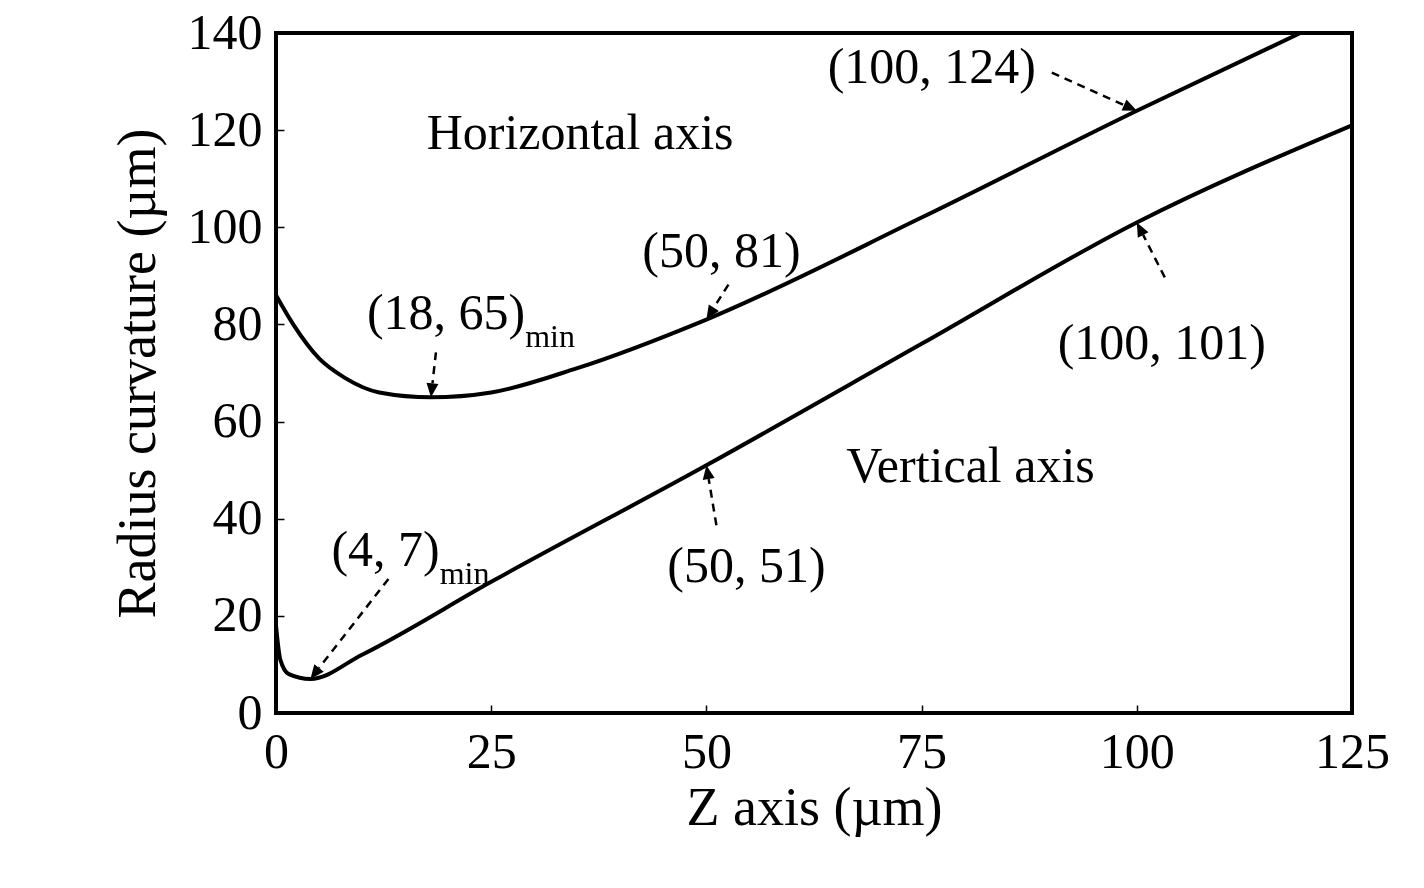  What do you see at coordinates (237, 517) in the screenshot?
I see `y-tick-label: 40` at bounding box center [237, 517].